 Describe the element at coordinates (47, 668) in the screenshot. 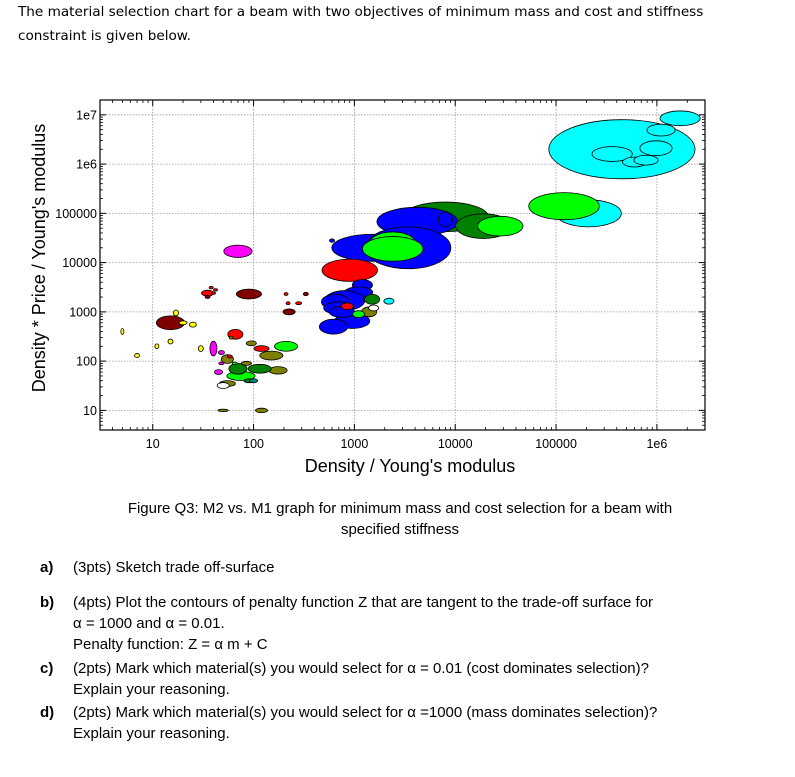

I see `question-label: c)` at that location.